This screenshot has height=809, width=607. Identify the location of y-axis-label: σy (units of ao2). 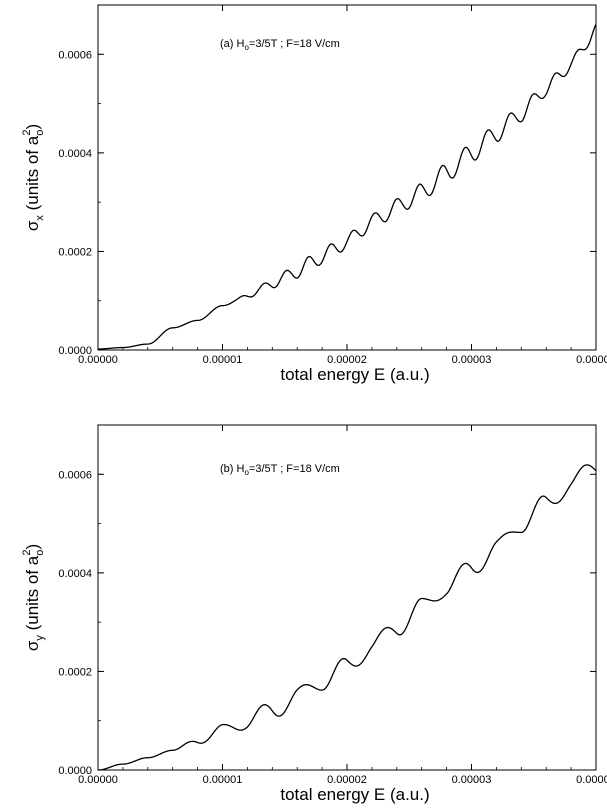
(33, 597).